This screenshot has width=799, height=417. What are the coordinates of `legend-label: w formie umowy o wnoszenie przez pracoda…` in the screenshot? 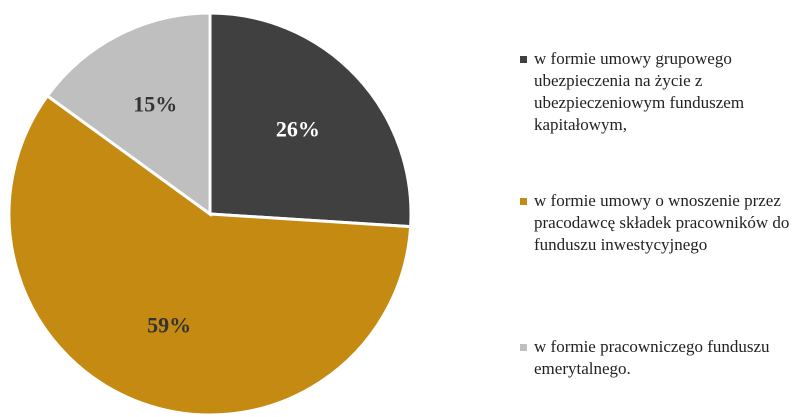 It's located at (662, 222).